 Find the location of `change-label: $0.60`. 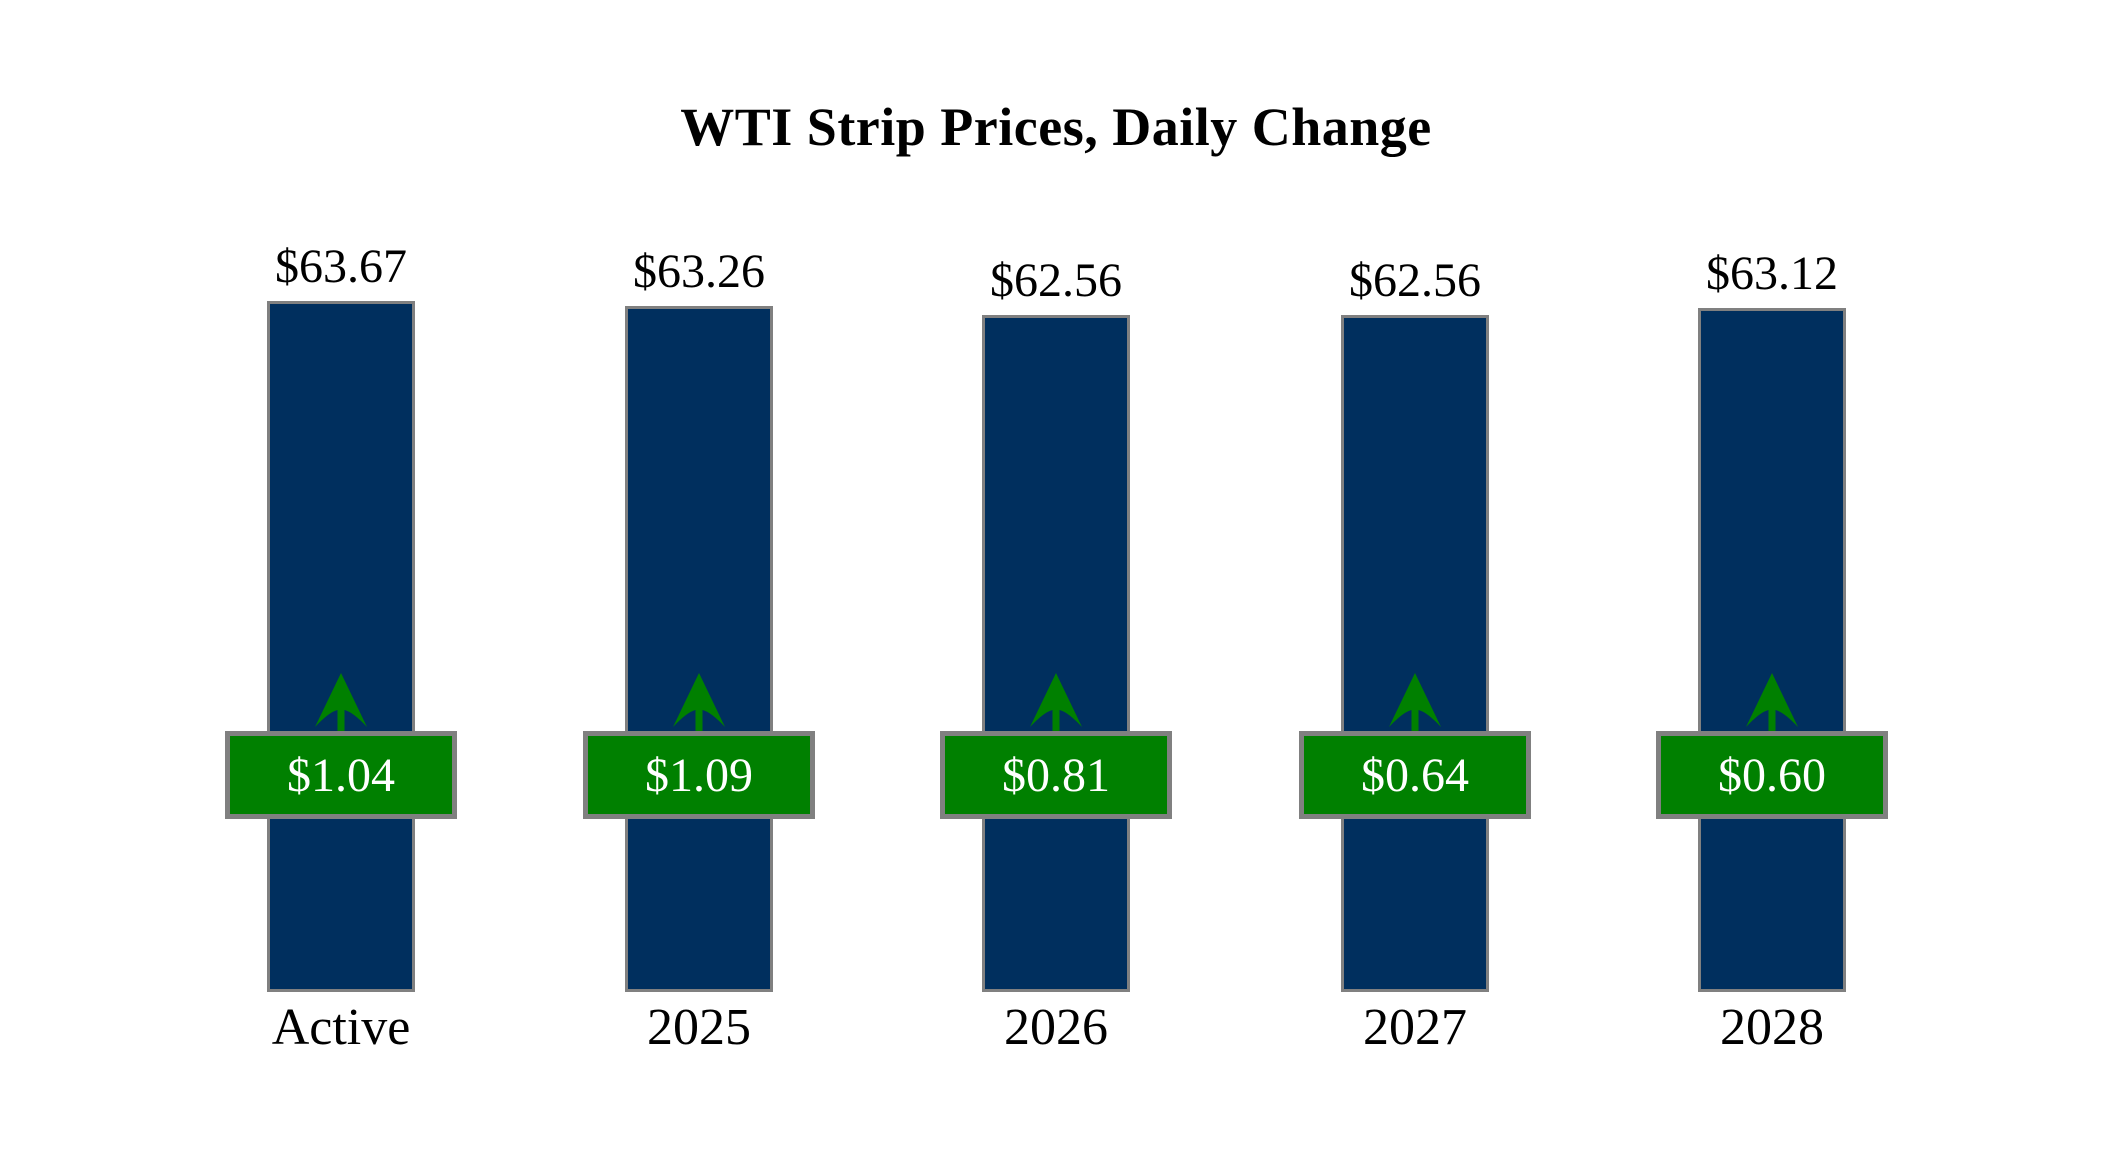

change-label: $0.60 is located at coordinates (1772, 775).